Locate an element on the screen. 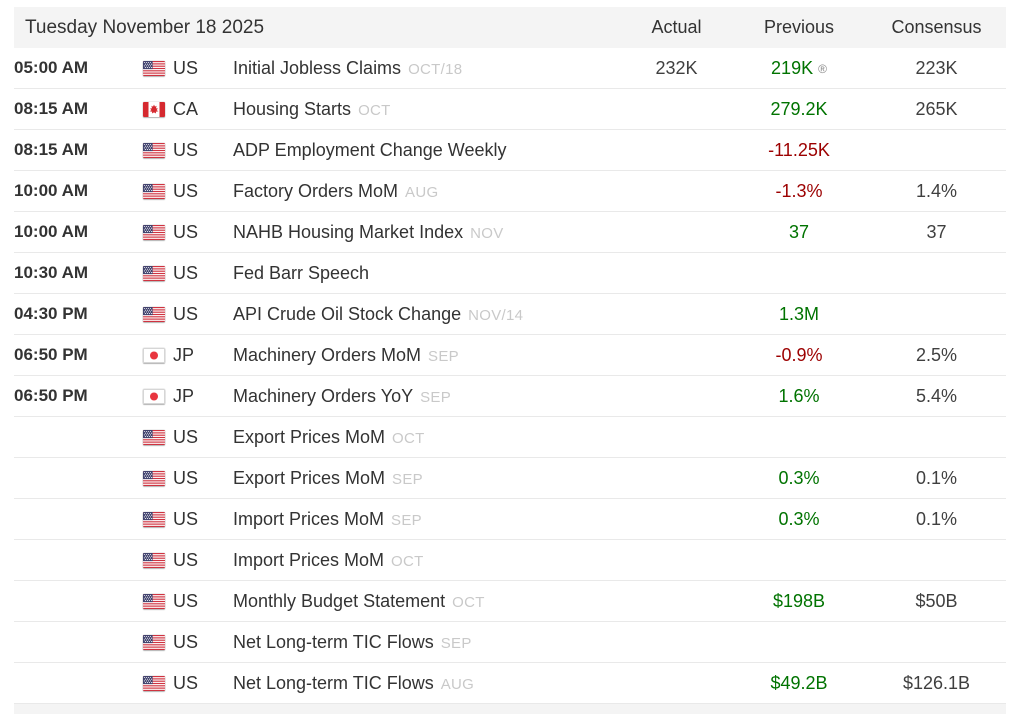 This screenshot has width=1012, height=714. calendar-row: US Export Prices MoM SEP 0.3% 0.1% is located at coordinates (510, 478).